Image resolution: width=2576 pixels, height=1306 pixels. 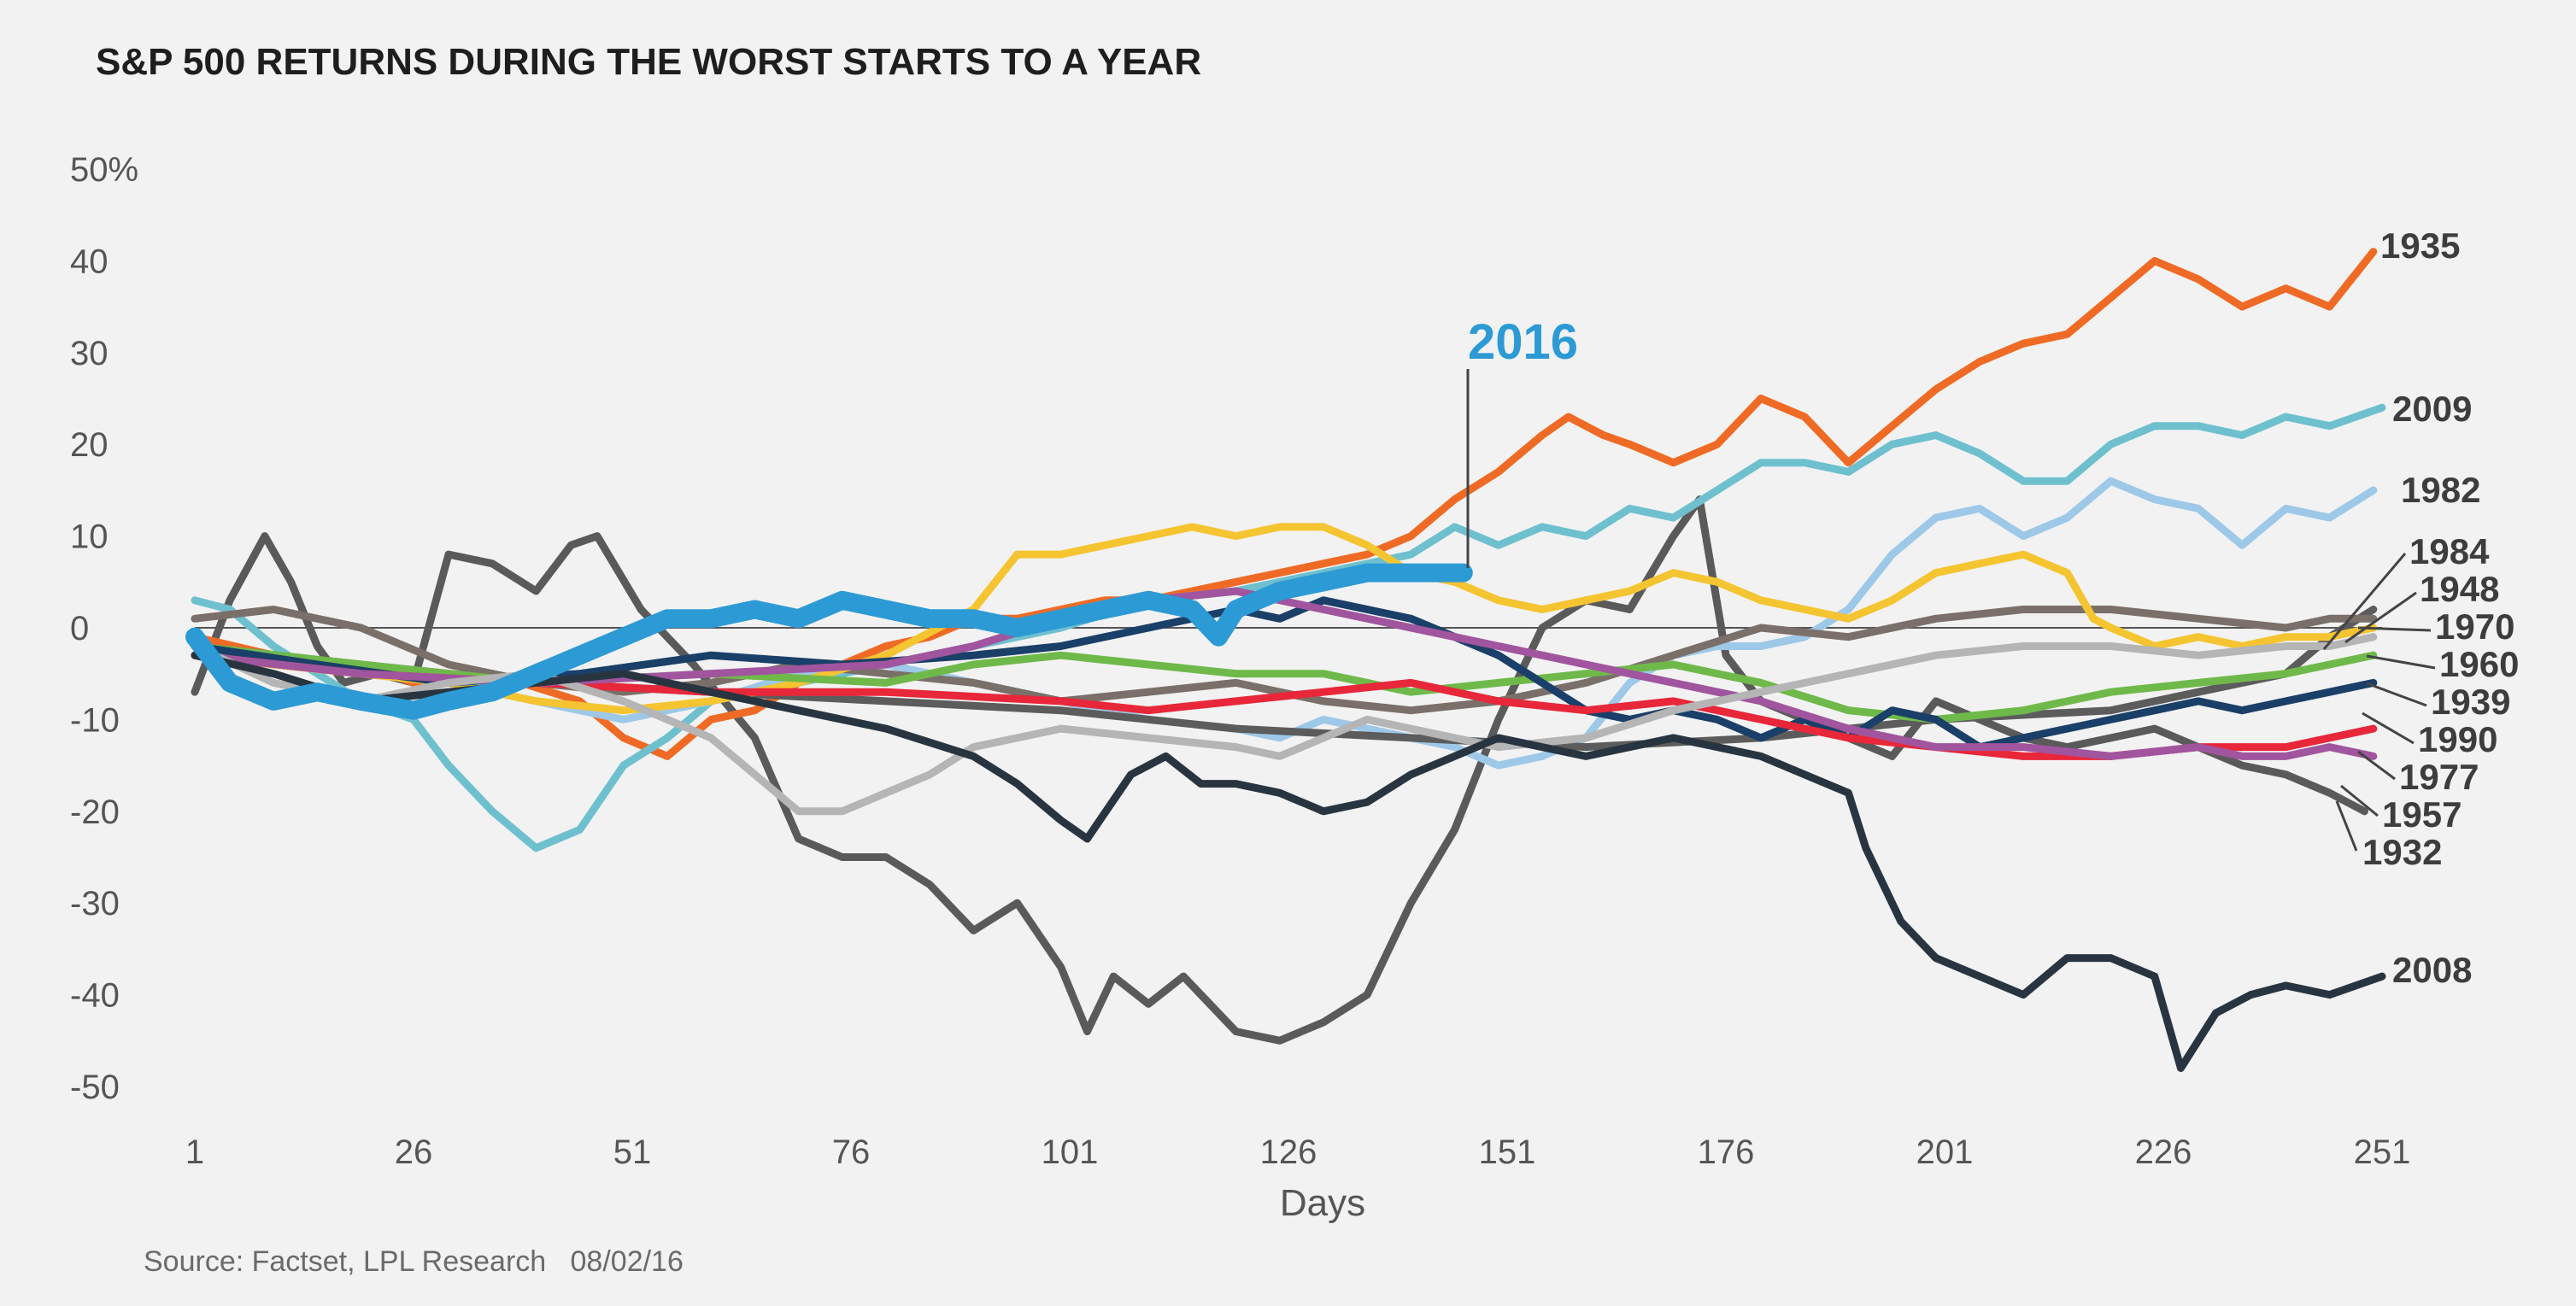 I want to click on x-tick-label: 1, so click(x=194, y=1152).